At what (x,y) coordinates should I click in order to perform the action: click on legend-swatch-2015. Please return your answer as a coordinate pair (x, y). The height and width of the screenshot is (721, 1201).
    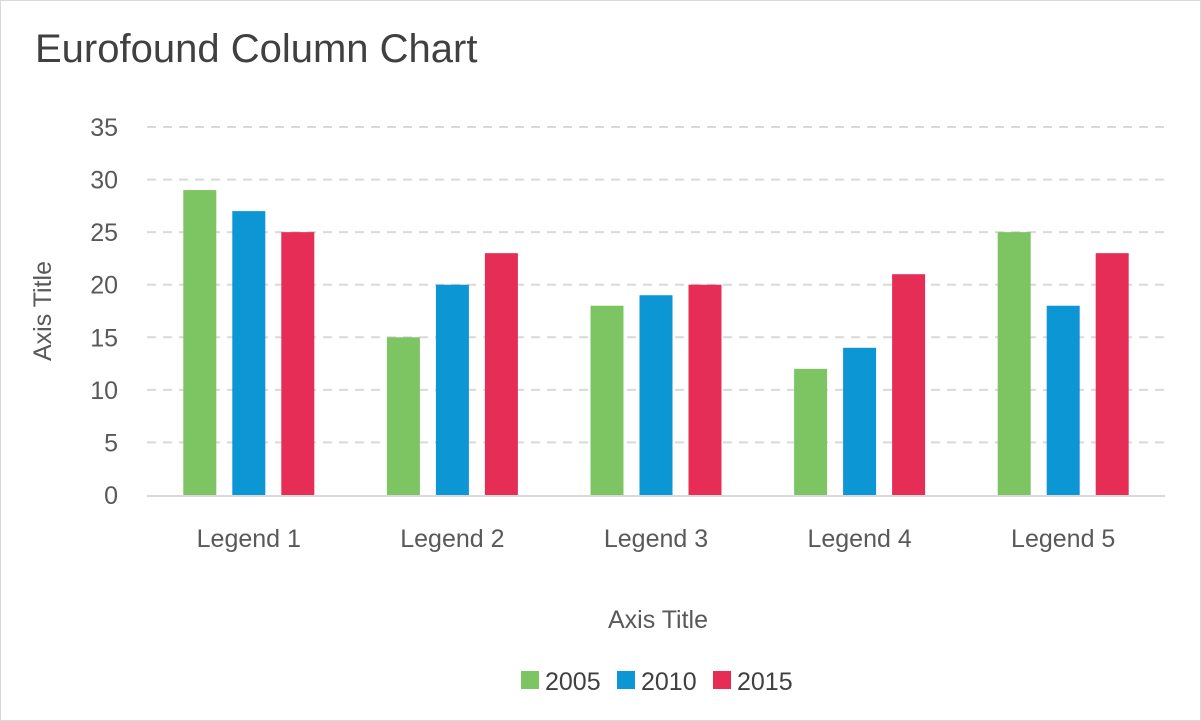
    Looking at the image, I should click on (722, 680).